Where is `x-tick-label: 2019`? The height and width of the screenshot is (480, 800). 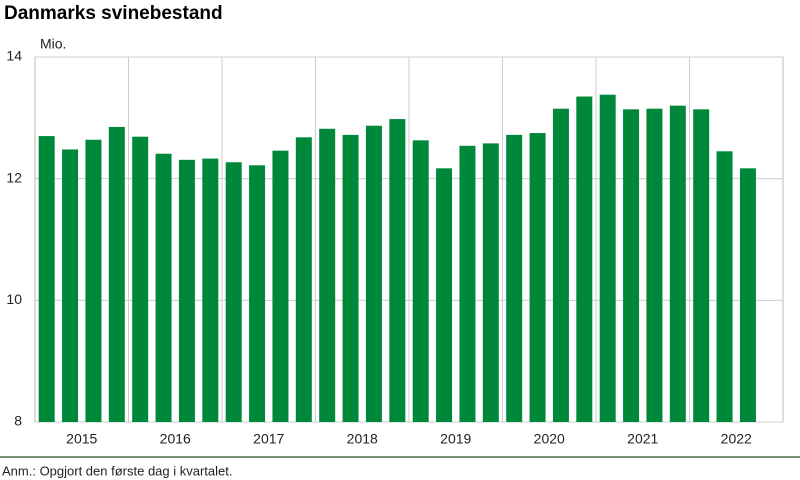
x-tick-label: 2019 is located at coordinates (455, 439).